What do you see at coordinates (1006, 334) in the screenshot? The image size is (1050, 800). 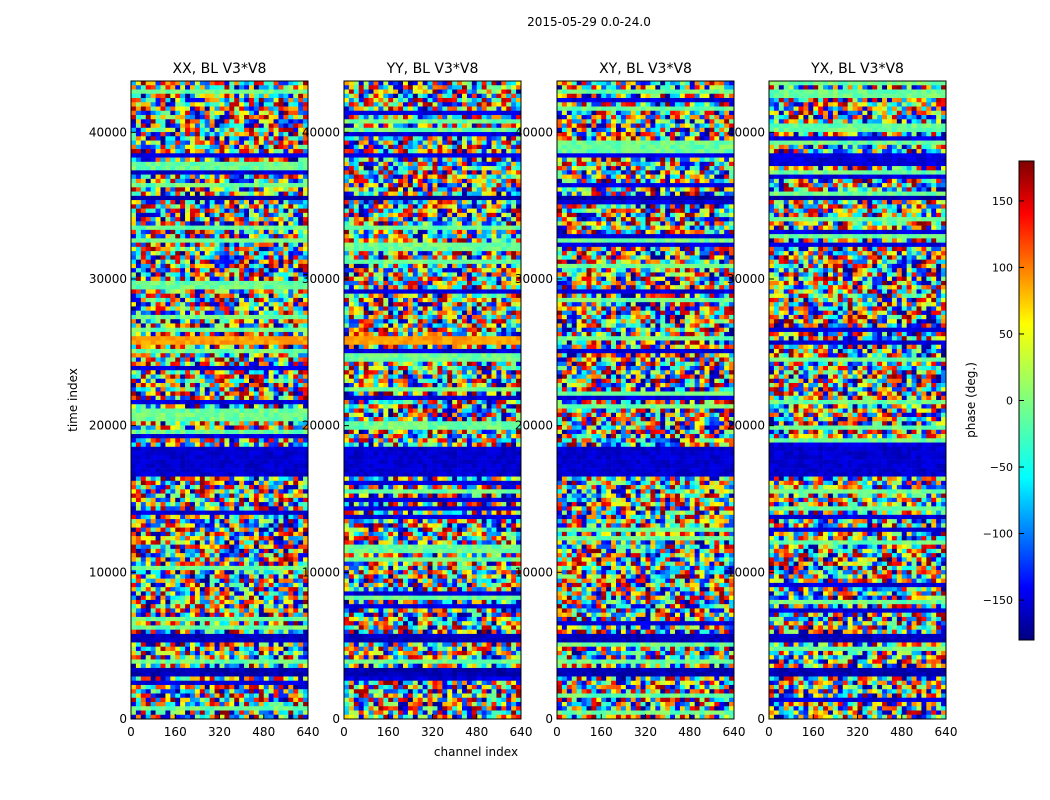 I see `colorbar-tick-label: 50` at bounding box center [1006, 334].